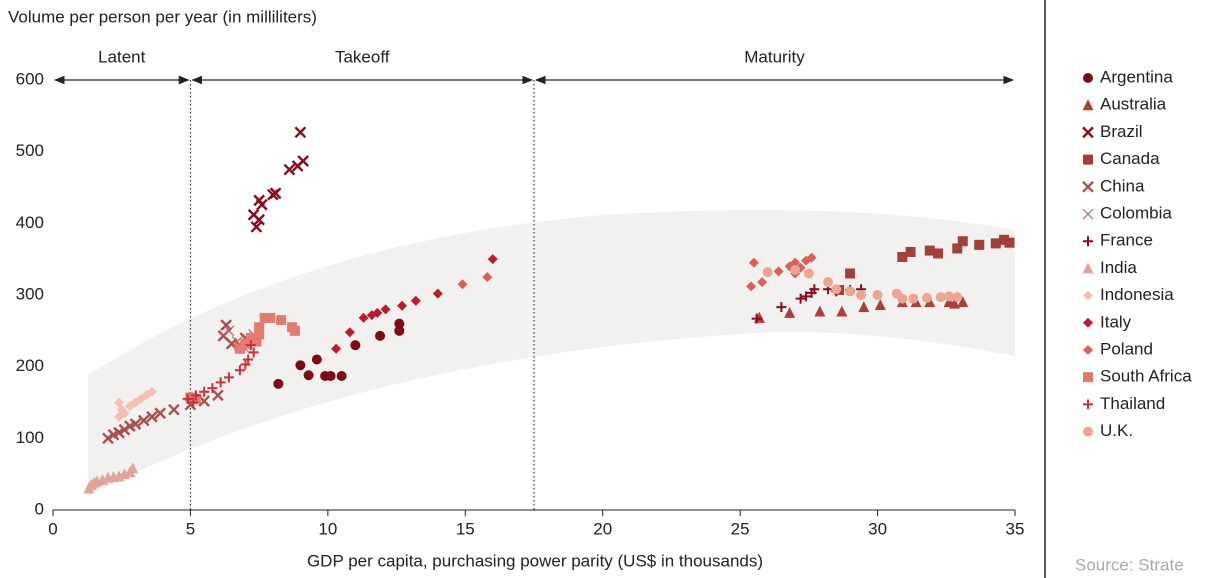  What do you see at coordinates (1116, 321) in the screenshot?
I see `legend-label: Italy` at bounding box center [1116, 321].